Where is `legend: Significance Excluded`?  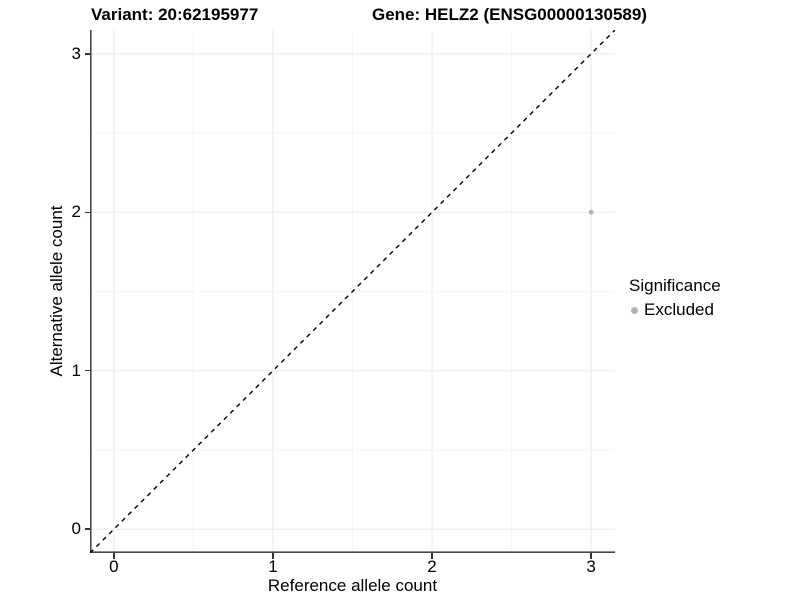
legend: Significance Excluded is located at coordinates (675, 297).